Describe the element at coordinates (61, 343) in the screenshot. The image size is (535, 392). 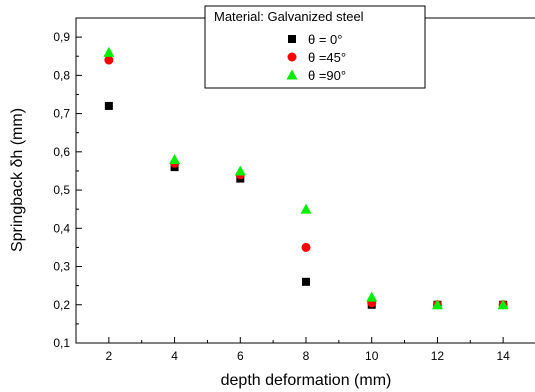
I see `y-tick-label: 0,1` at that location.